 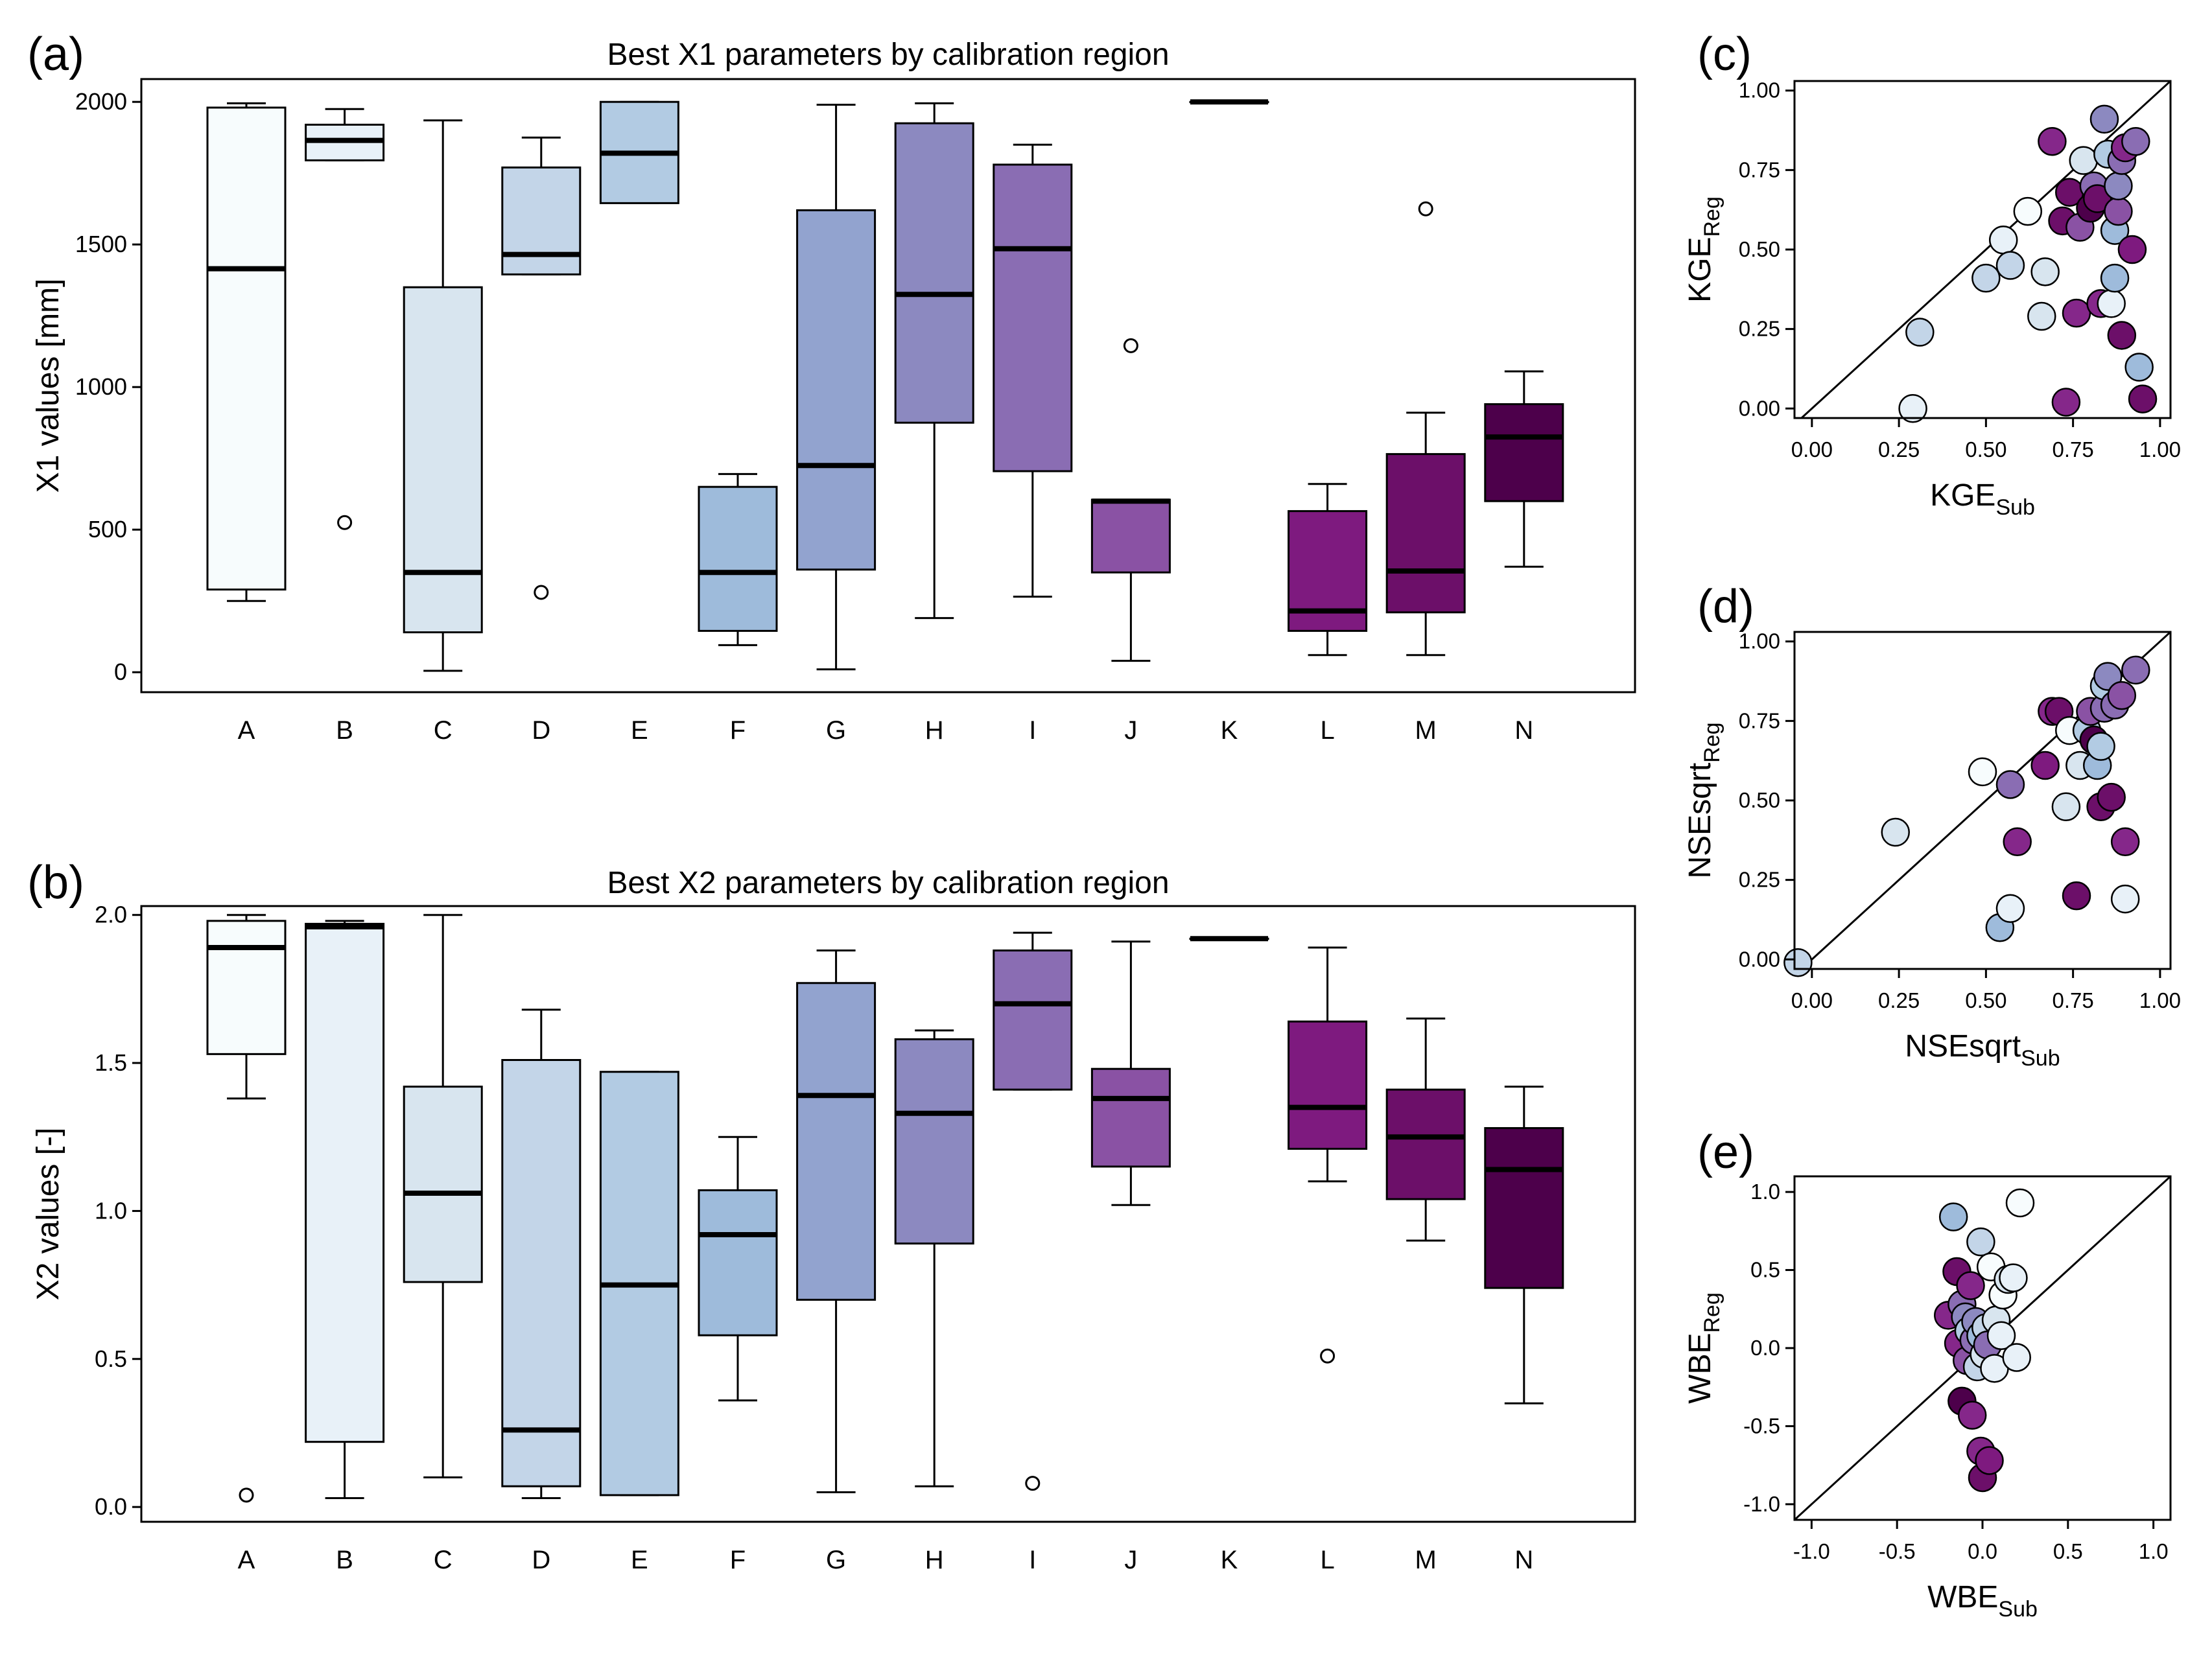 What do you see at coordinates (2154, 1551) in the screenshot?
I see `x-tick-label: 1.0` at bounding box center [2154, 1551].